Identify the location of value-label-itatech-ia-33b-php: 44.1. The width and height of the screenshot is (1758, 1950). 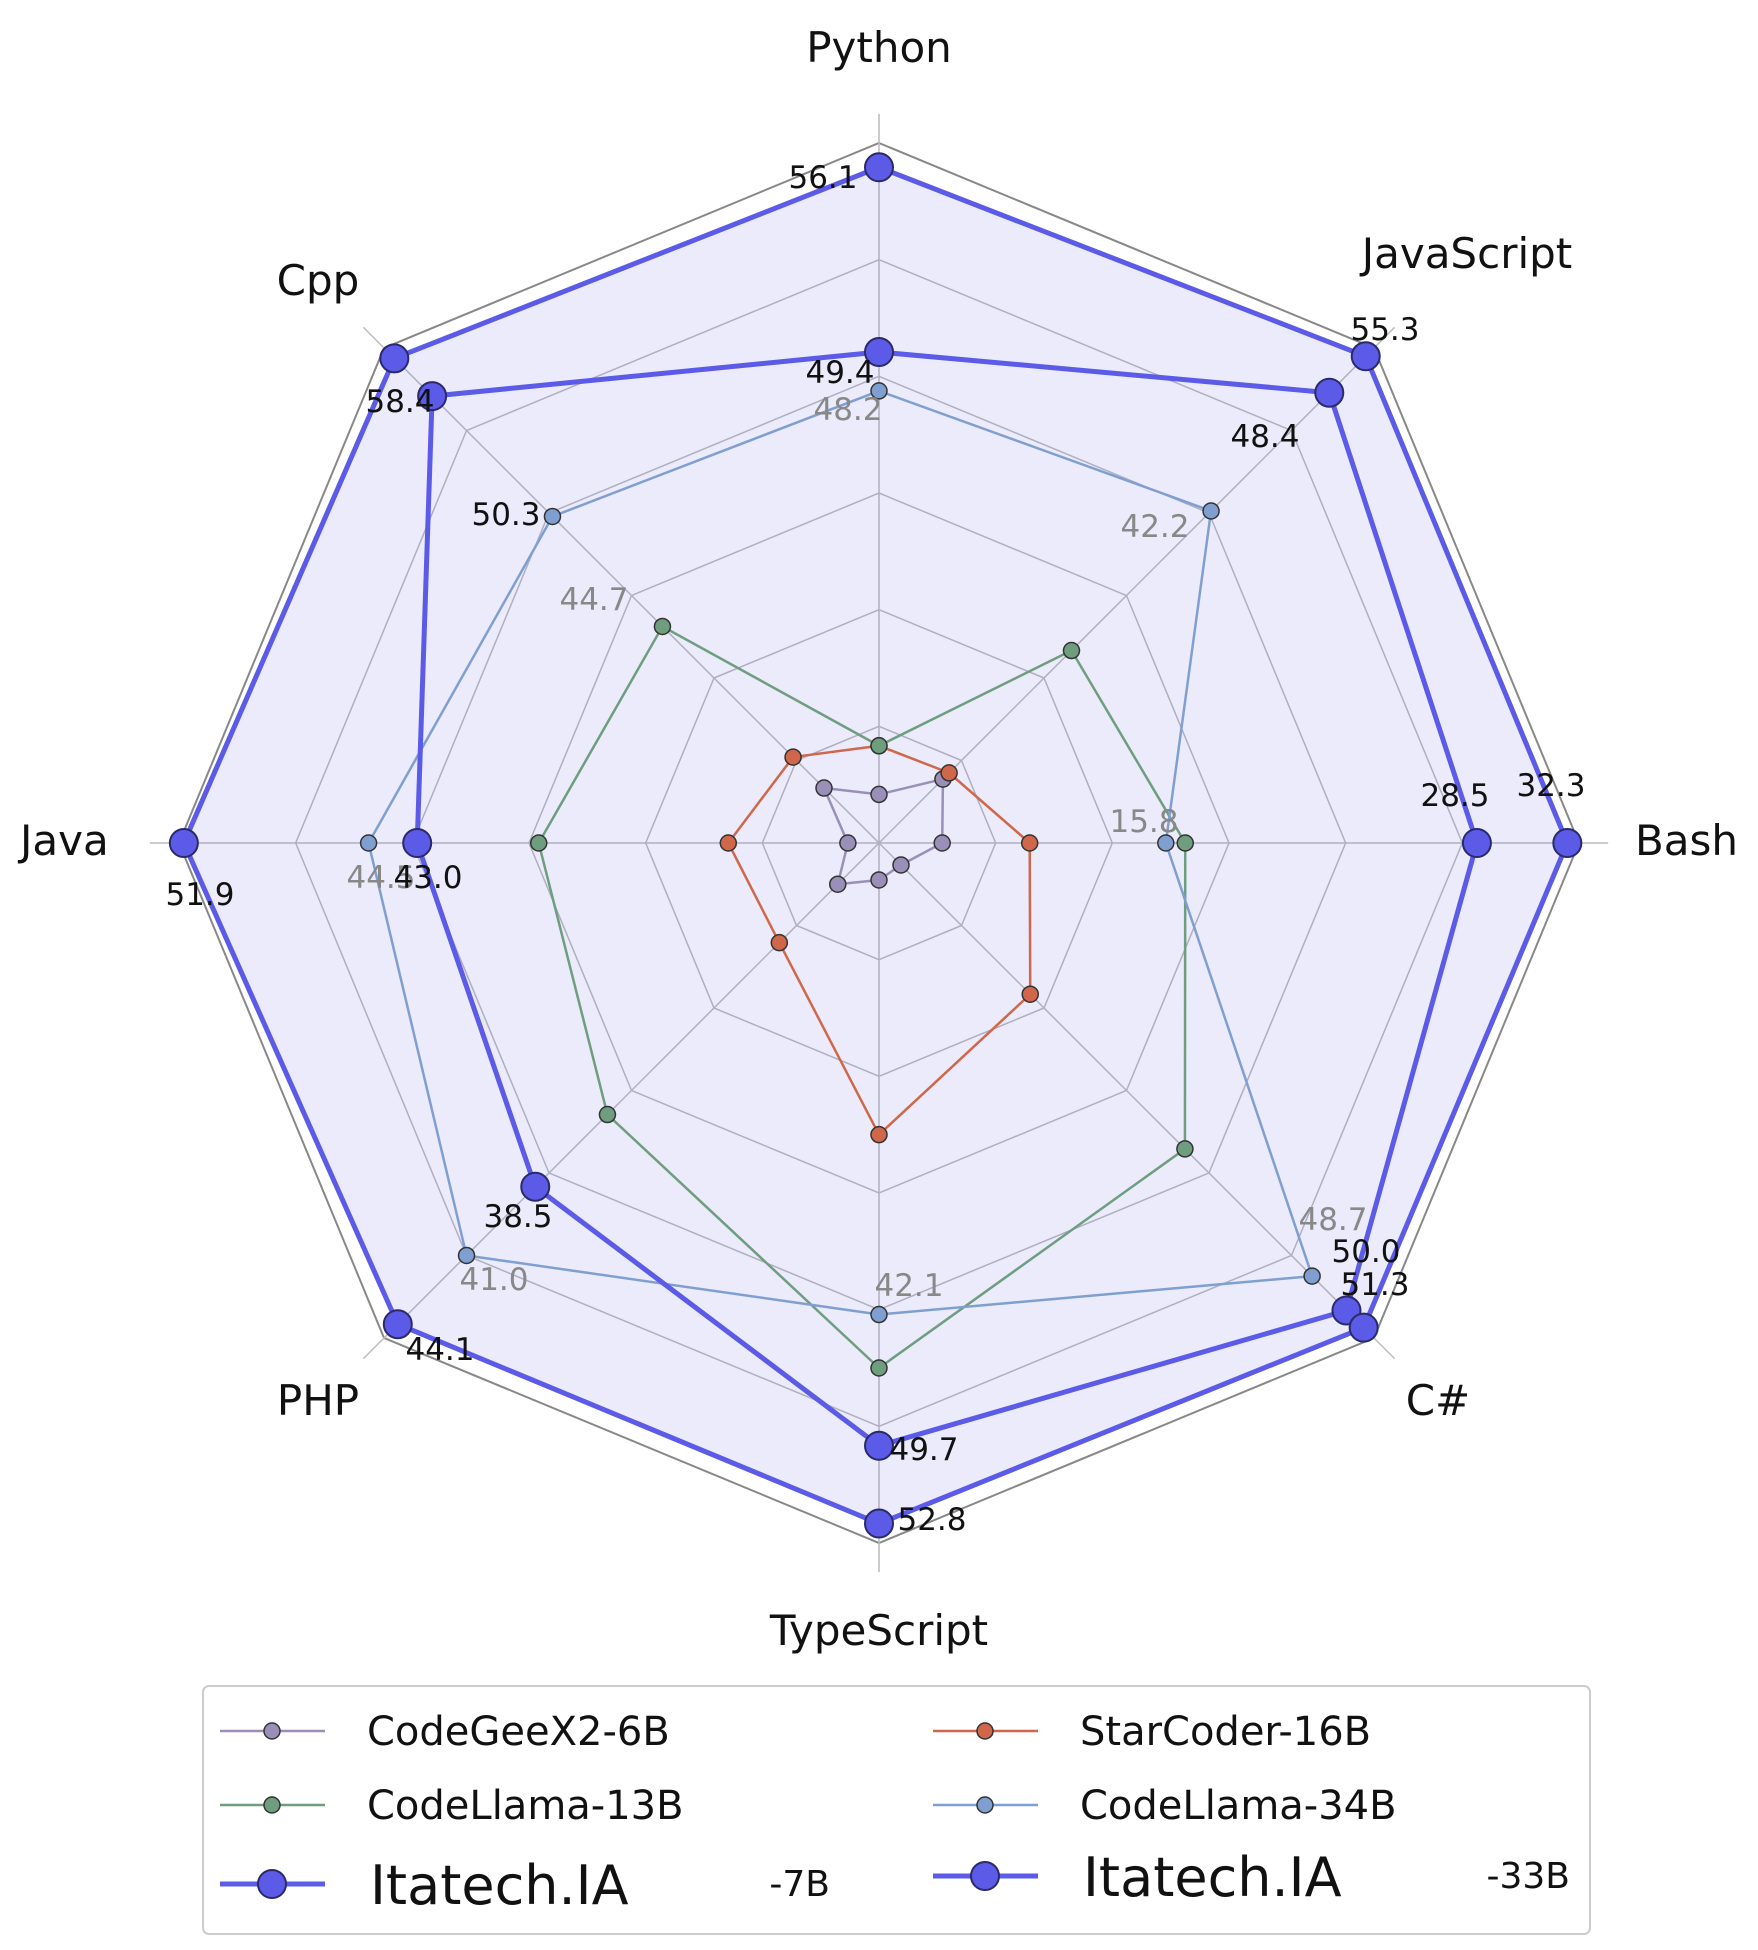
(439, 1350).